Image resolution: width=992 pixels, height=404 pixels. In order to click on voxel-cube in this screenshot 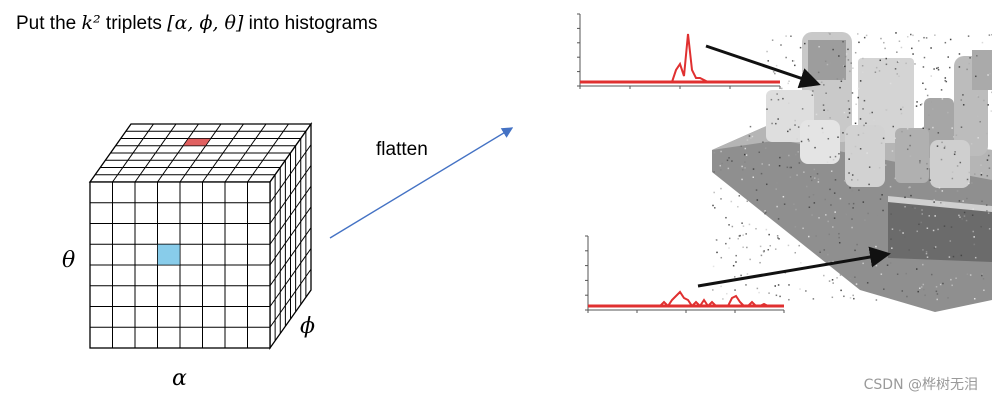, I will do `click(200, 236)`.